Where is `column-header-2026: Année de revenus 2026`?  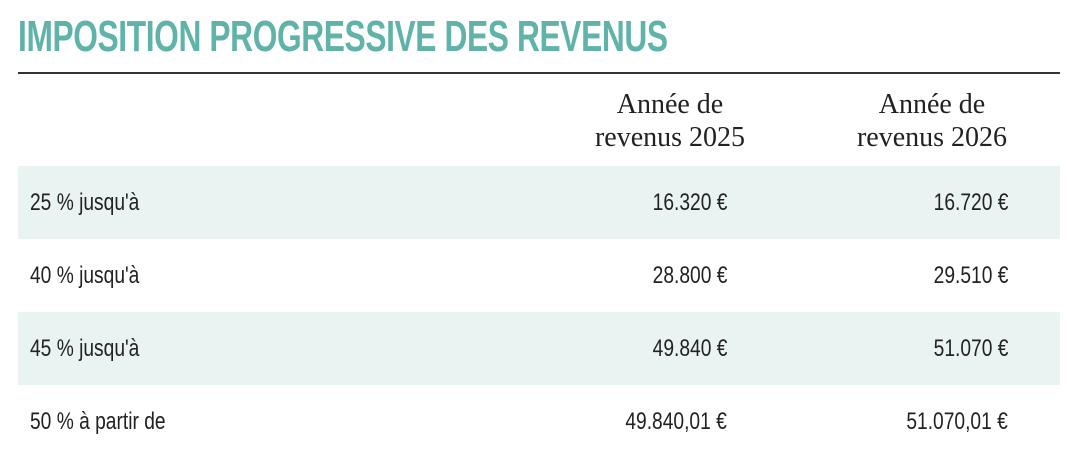 column-header-2026: Année de revenus 2026 is located at coordinates (932, 121).